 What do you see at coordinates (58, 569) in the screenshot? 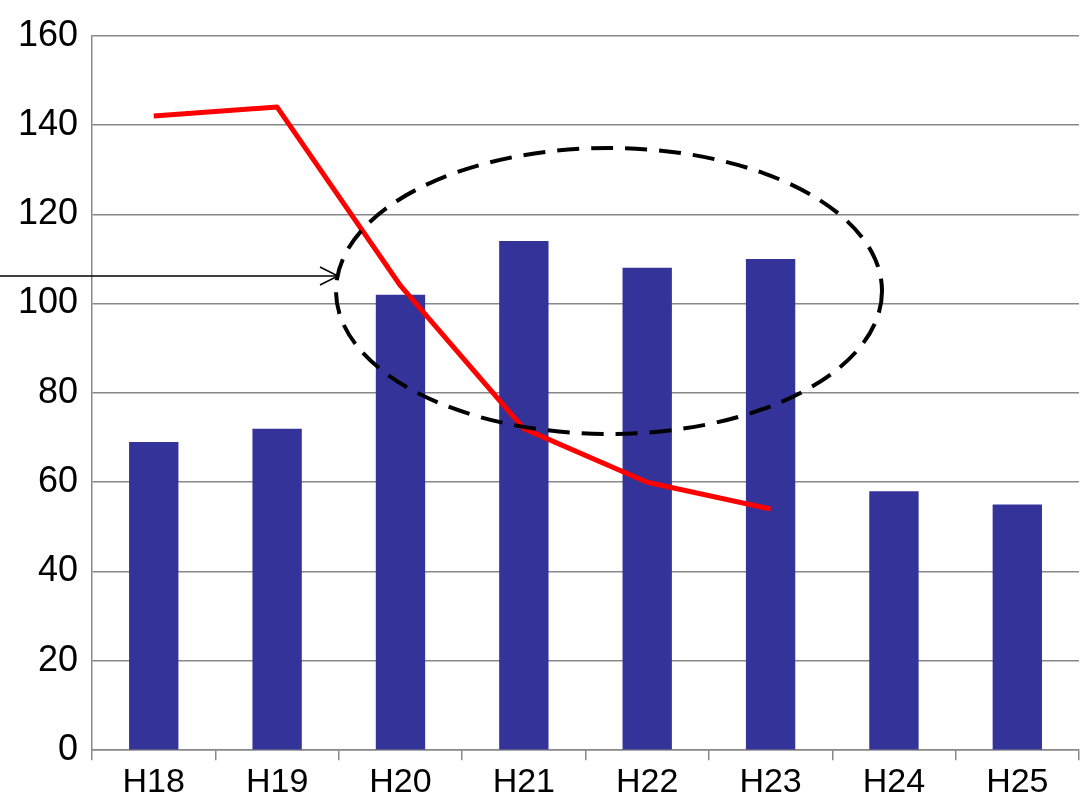
I see `y-tick-label: 40` at bounding box center [58, 569].